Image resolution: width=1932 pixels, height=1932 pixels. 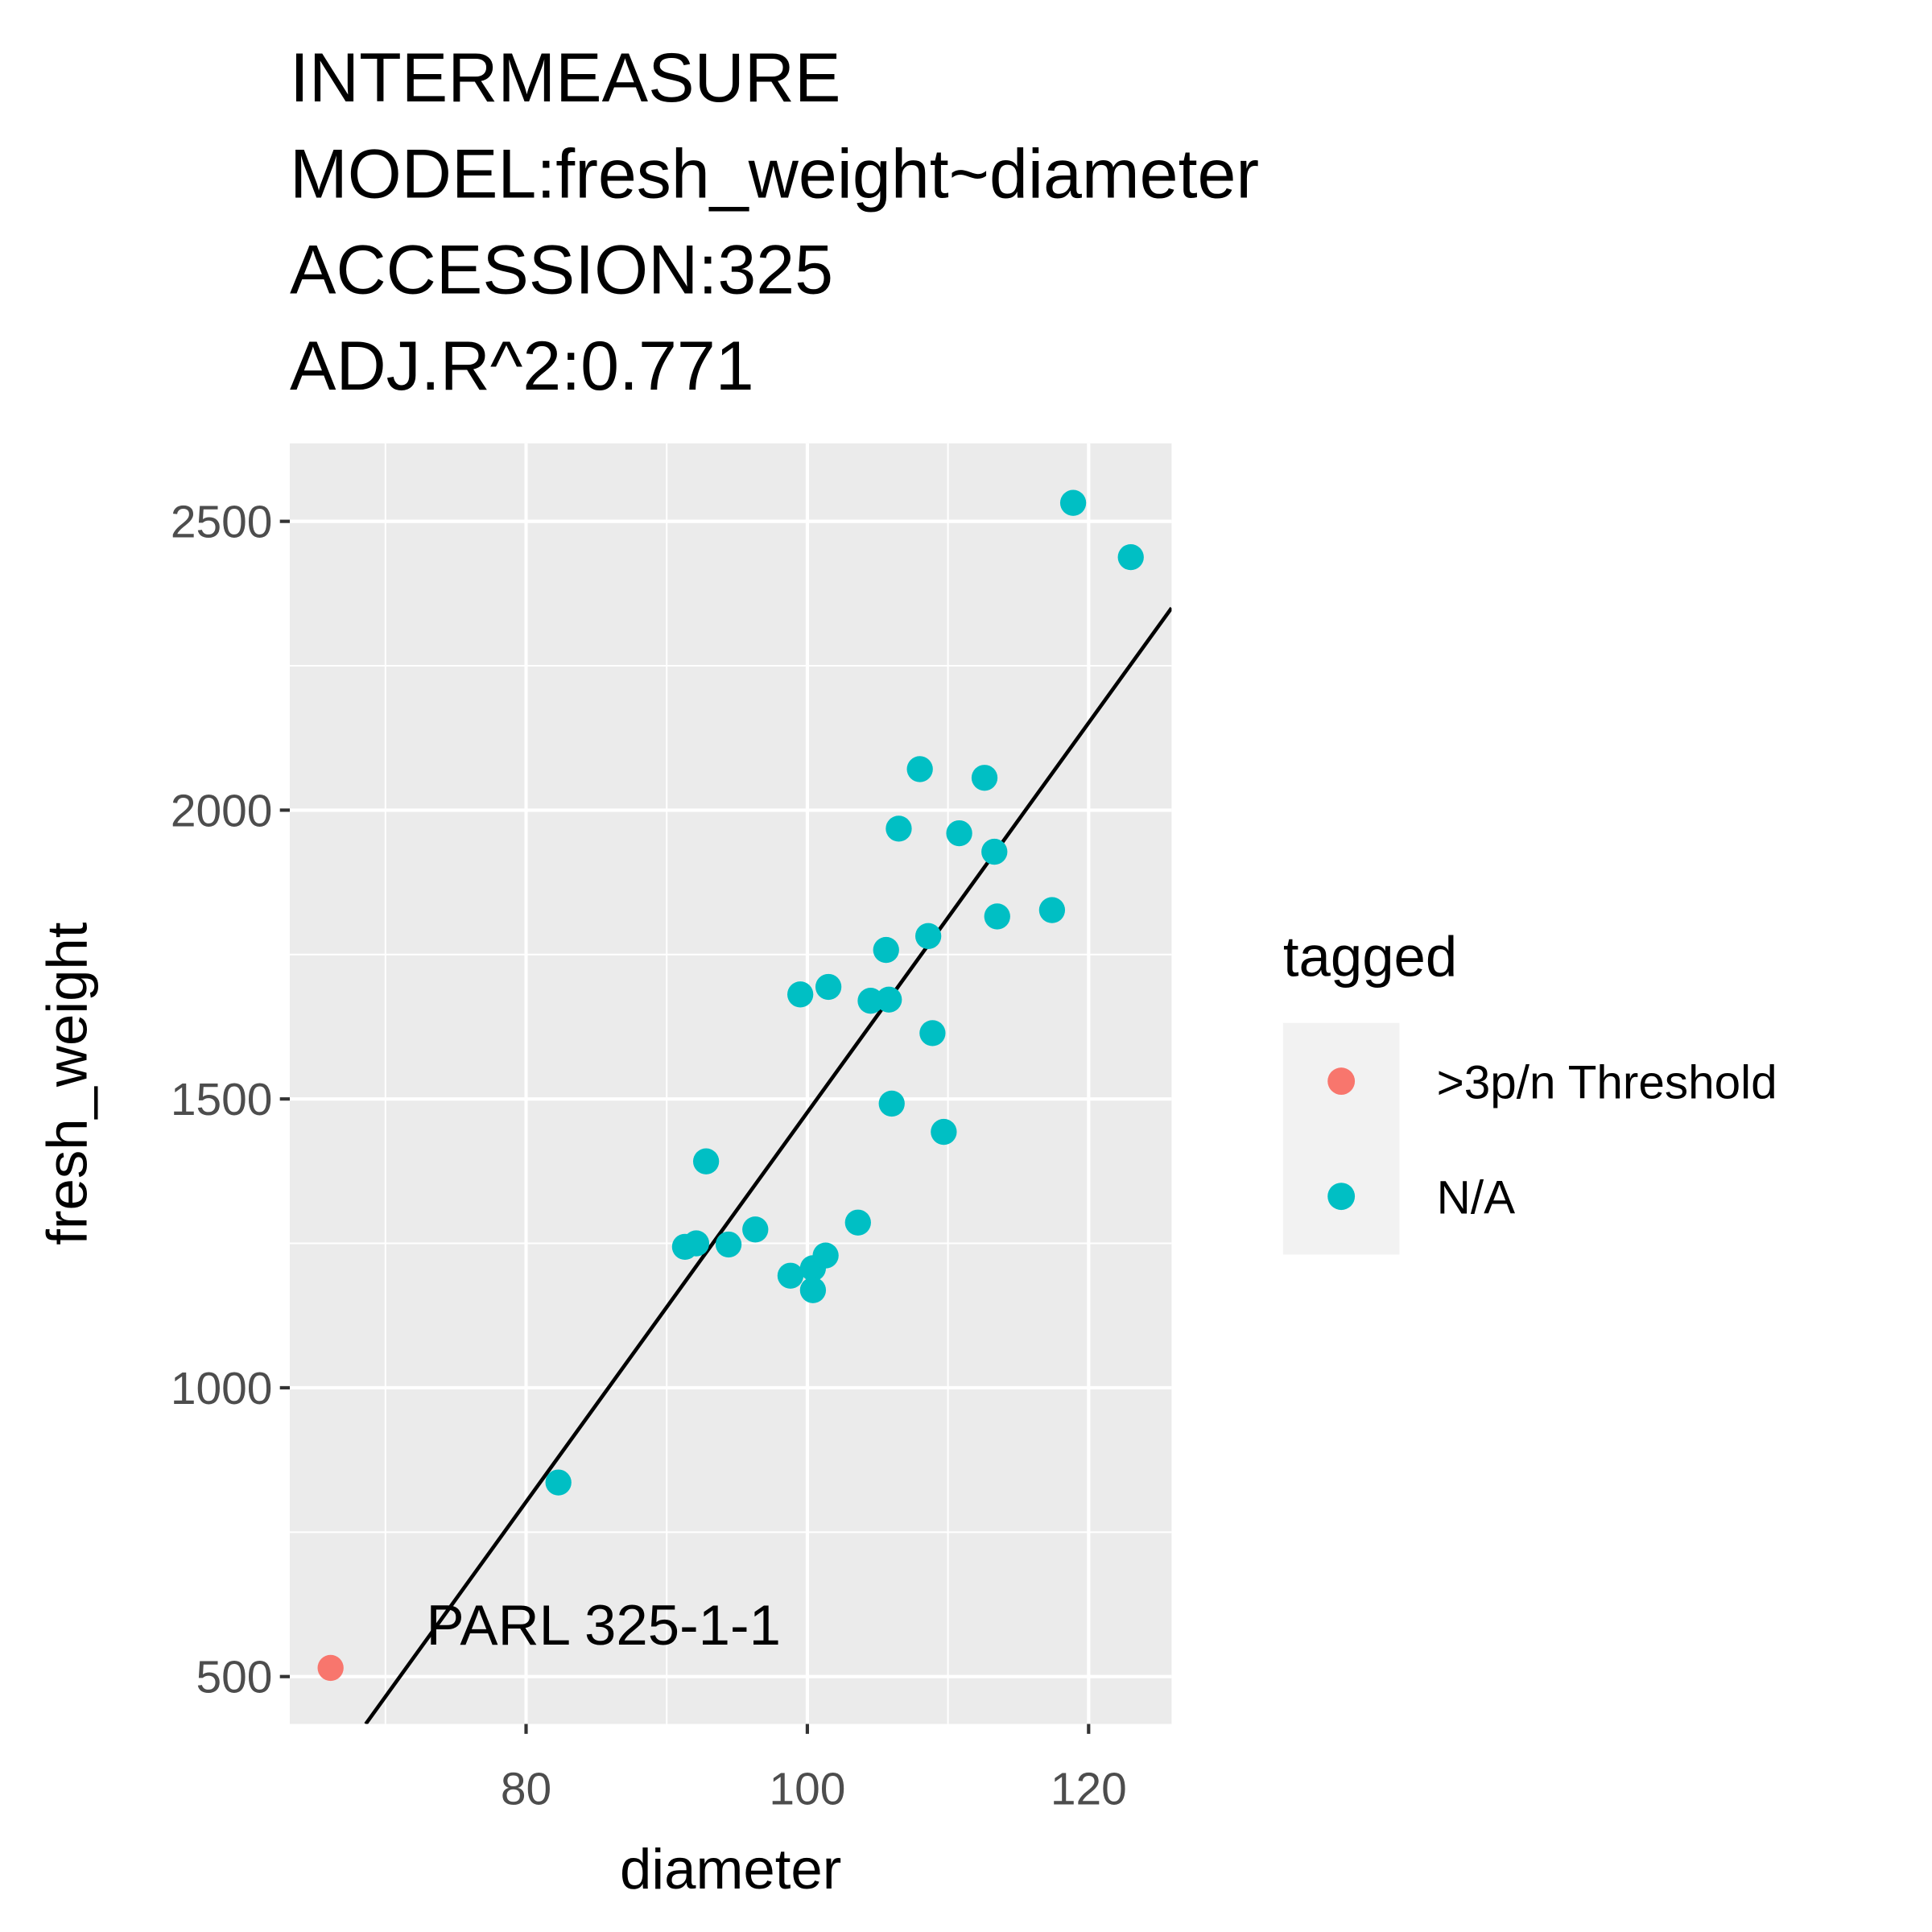 I want to click on chart-title: ACCESSION:325, so click(x=561, y=270).